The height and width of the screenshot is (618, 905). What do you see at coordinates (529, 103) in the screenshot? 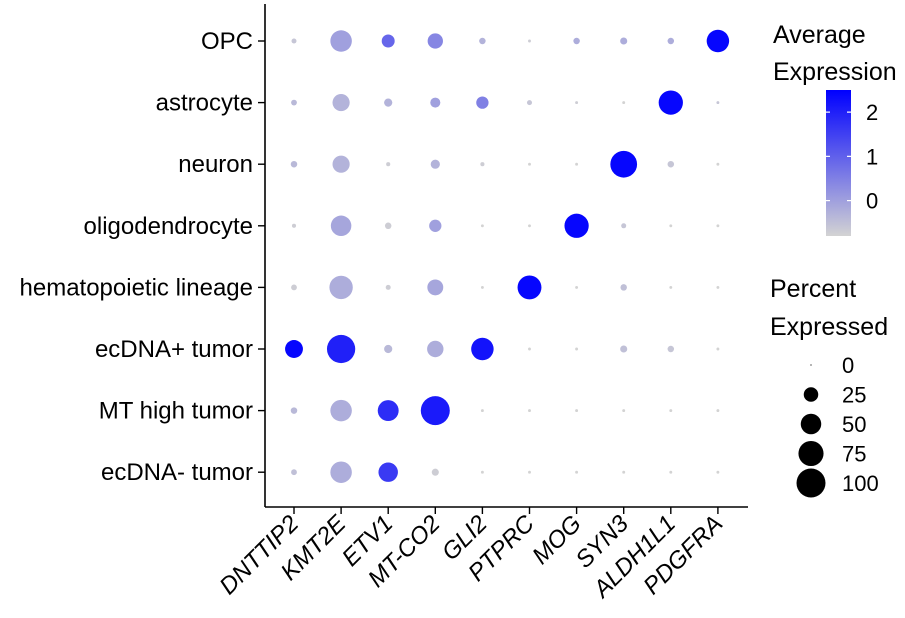
I see `dot-astrocyte-ptprc` at bounding box center [529, 103].